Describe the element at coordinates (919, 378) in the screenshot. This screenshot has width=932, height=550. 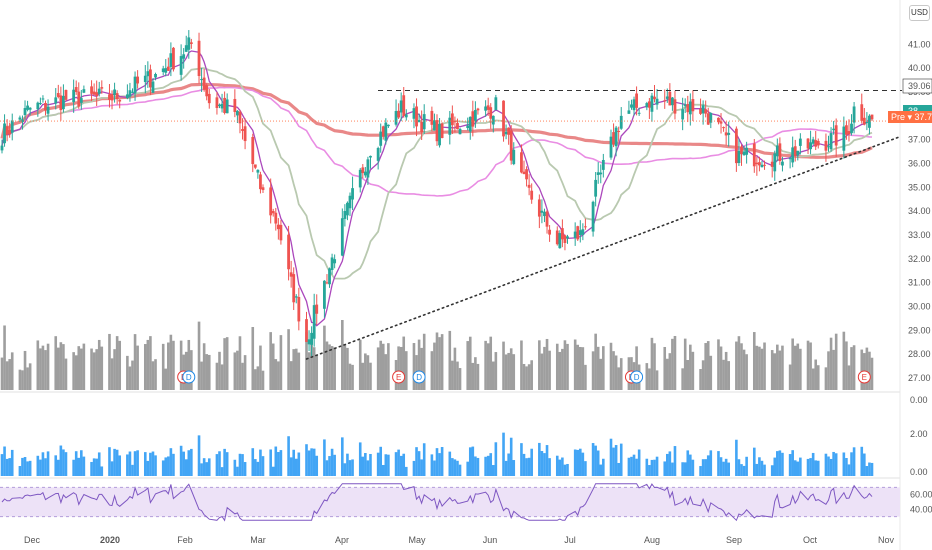
I see `y-tick-label: 27.00` at that location.